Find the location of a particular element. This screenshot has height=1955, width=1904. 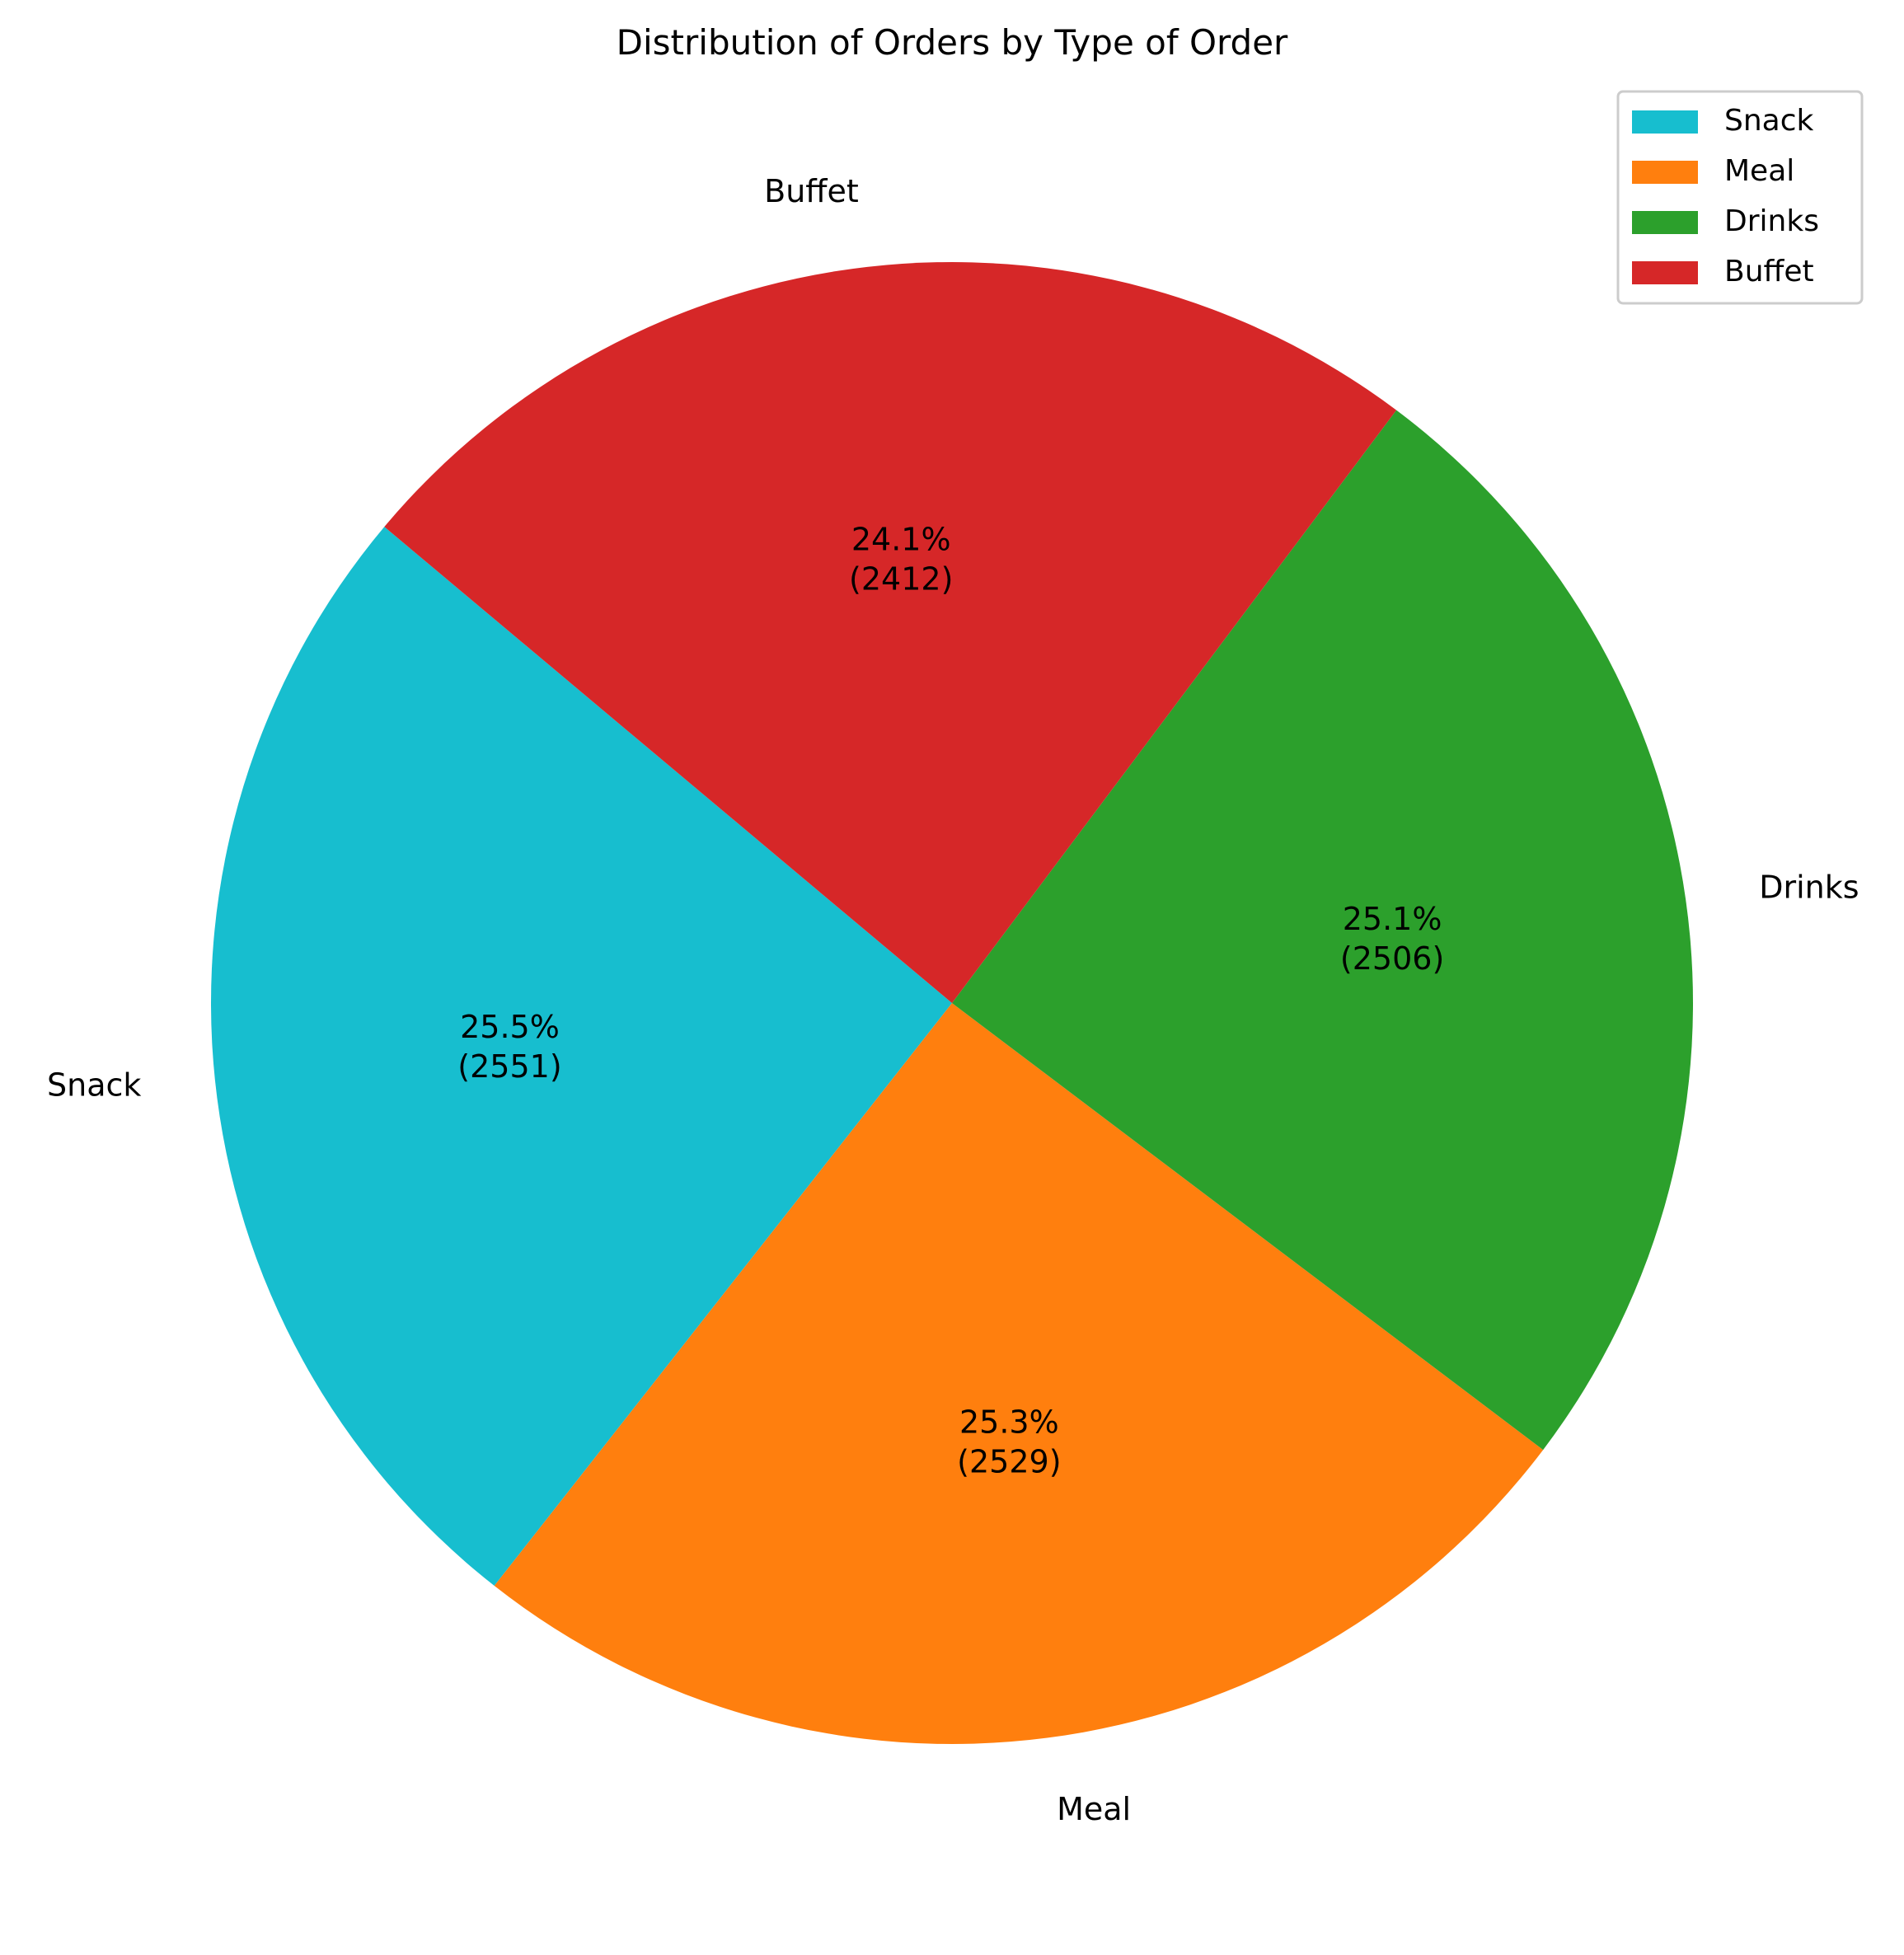

category-label-meal: Meal is located at coordinates (1094, 1809).